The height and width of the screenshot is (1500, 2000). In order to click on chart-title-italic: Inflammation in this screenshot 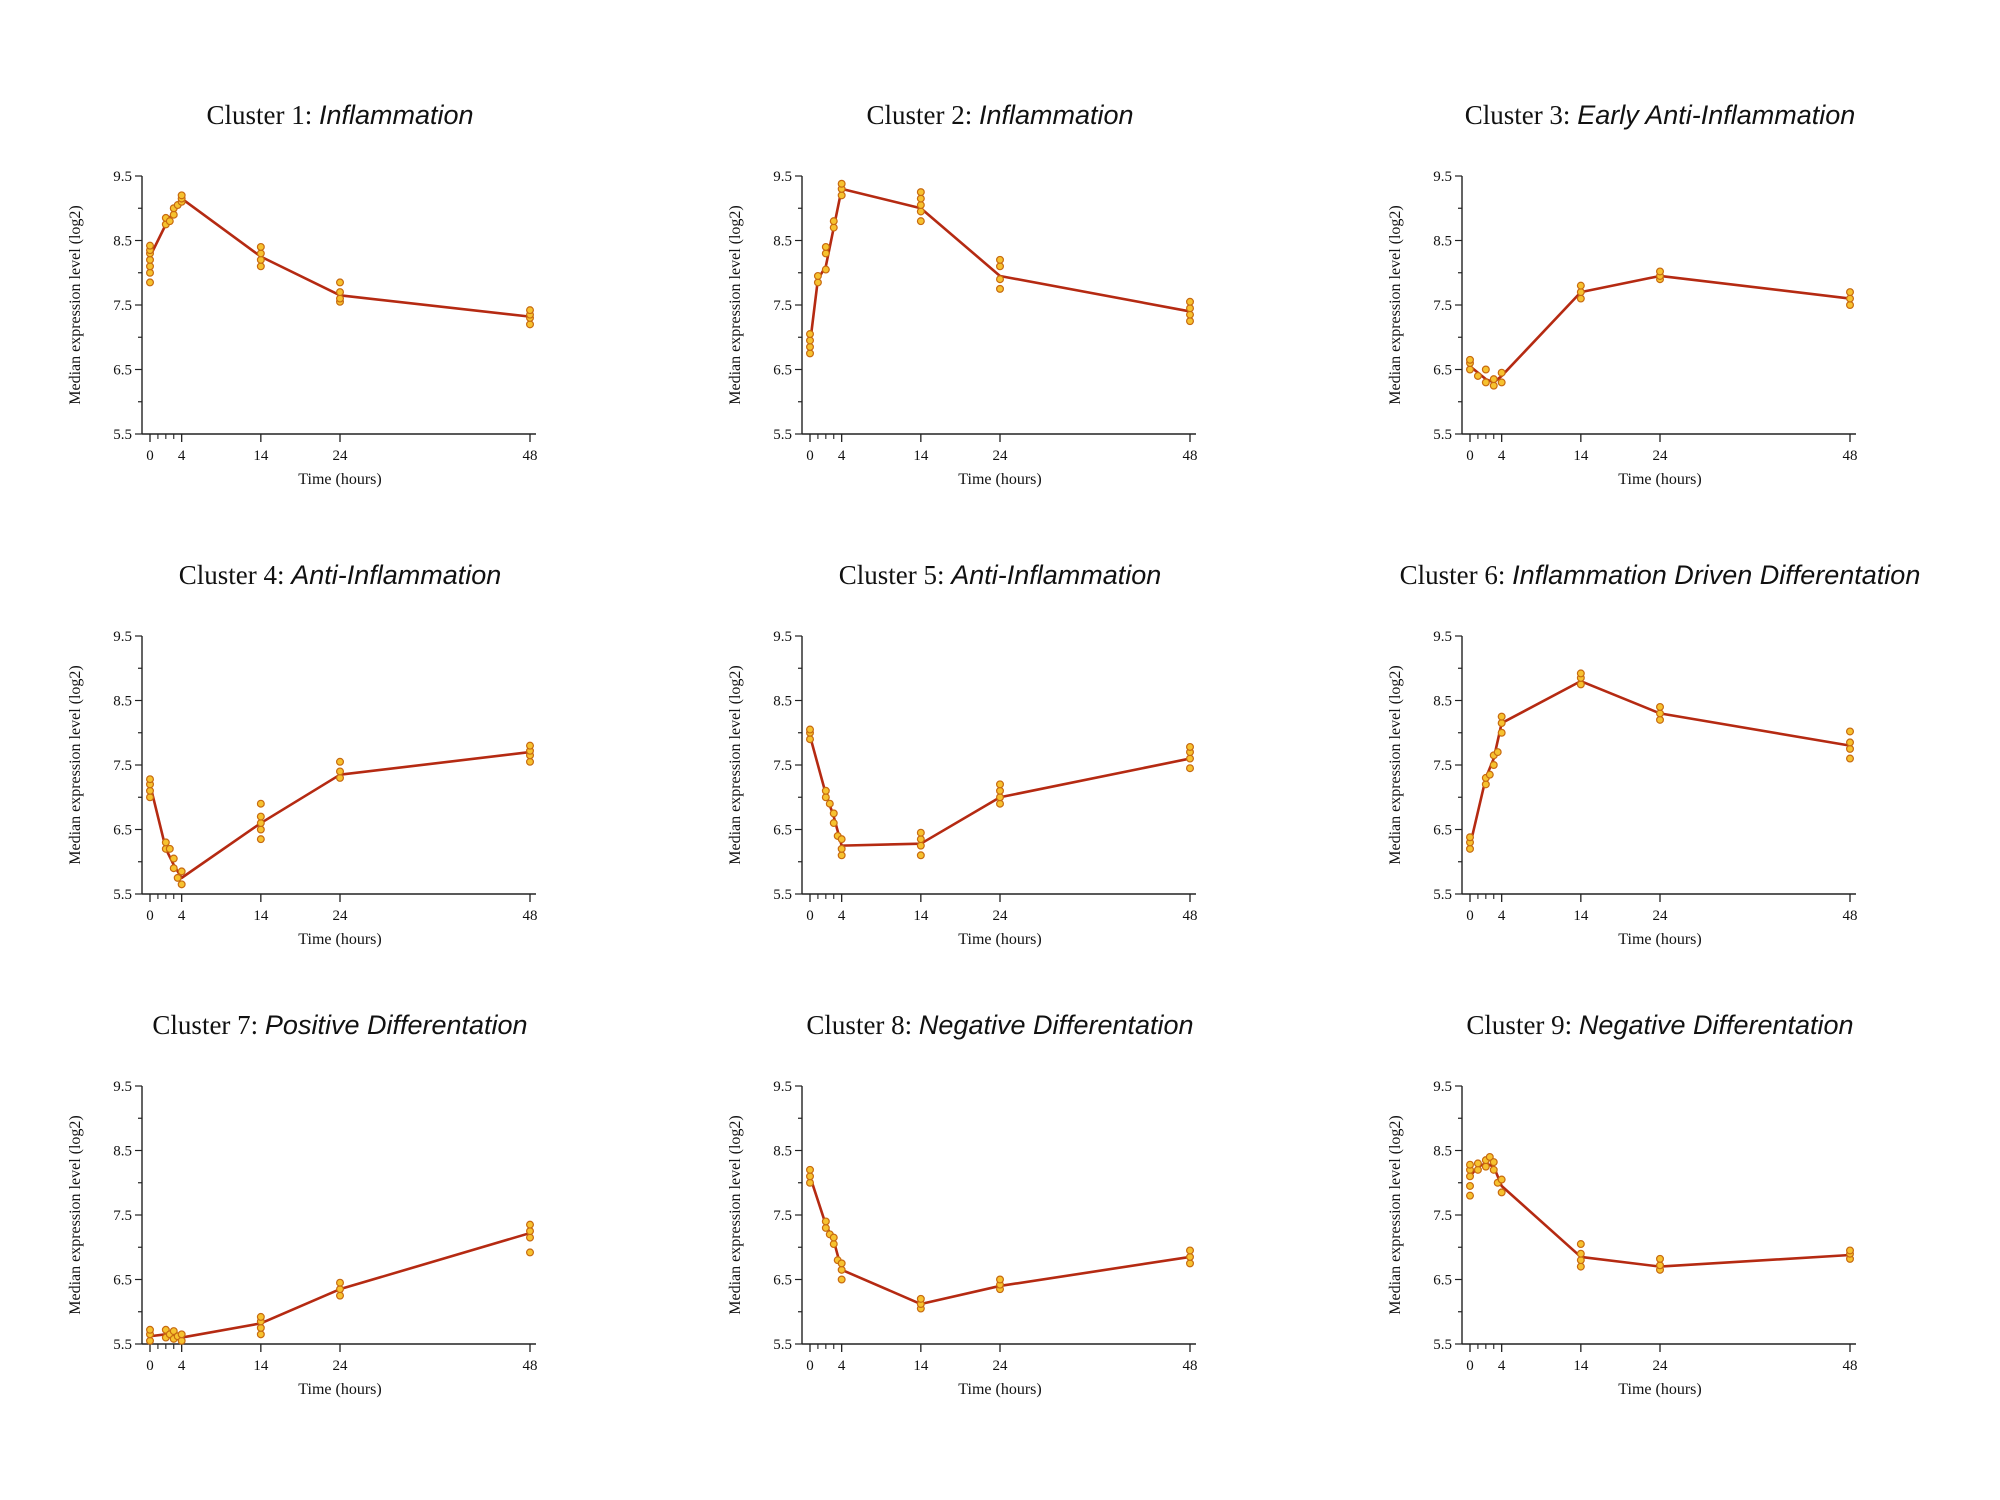, I will do `click(396, 115)`.